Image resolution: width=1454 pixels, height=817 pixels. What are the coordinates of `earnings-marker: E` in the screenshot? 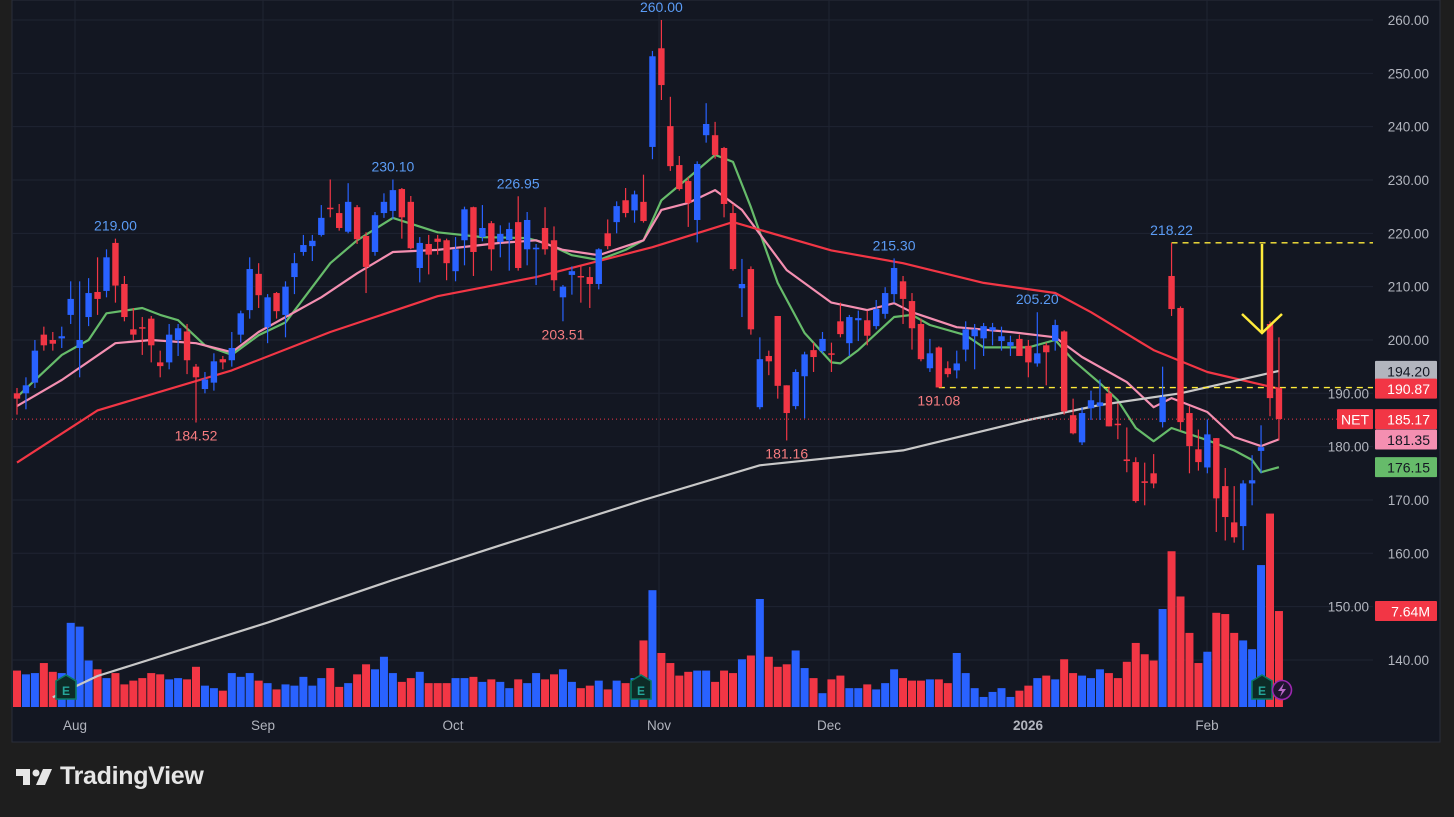 It's located at (641, 687).